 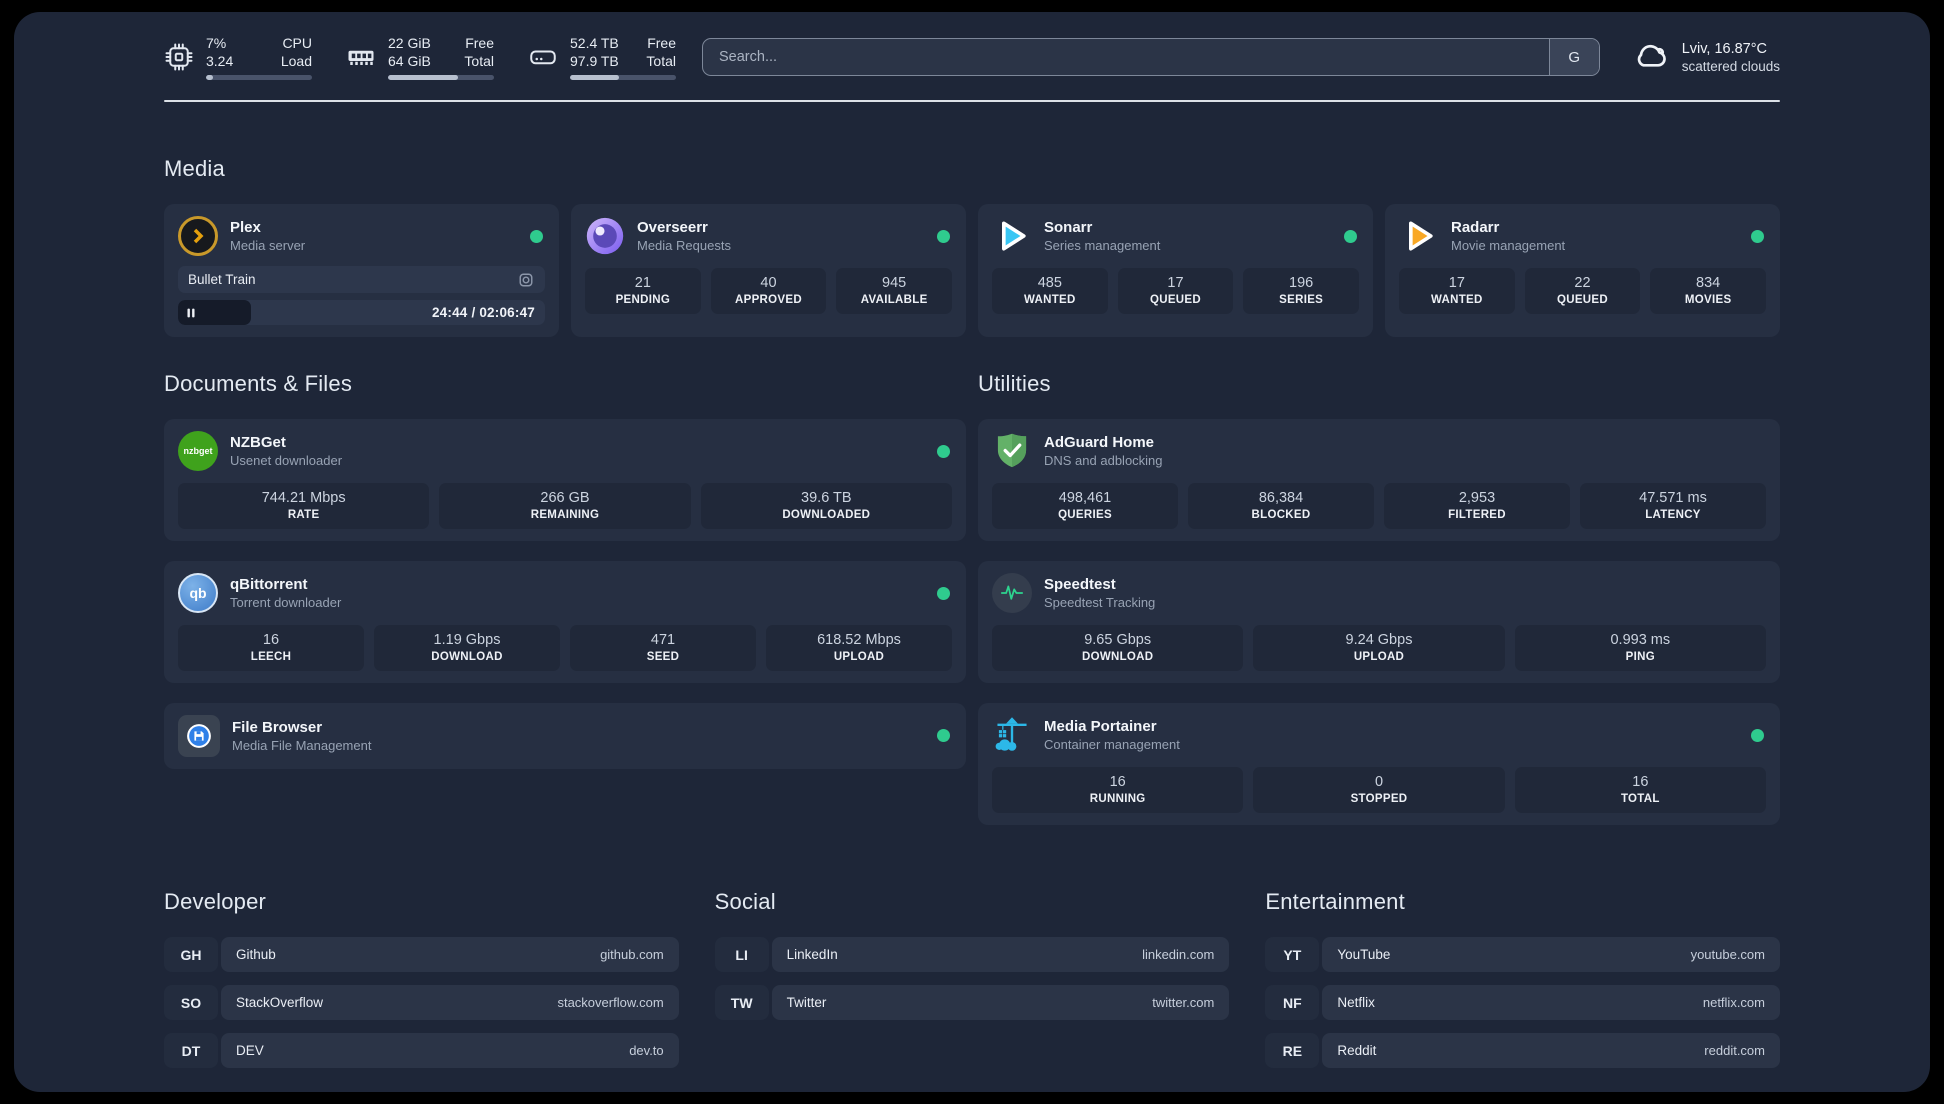 What do you see at coordinates (179, 57) in the screenshot?
I see `cpu-chip-icon` at bounding box center [179, 57].